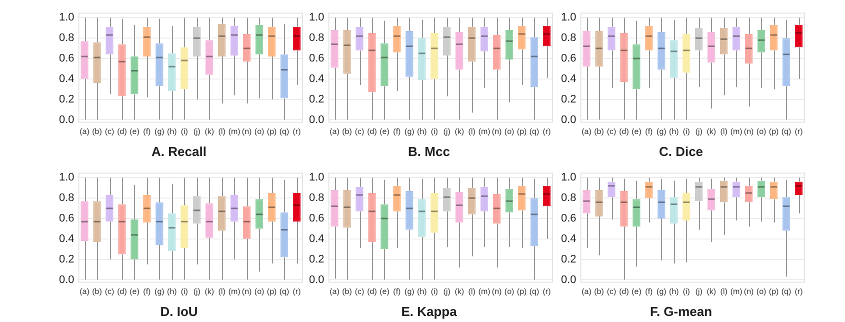  What do you see at coordinates (681, 311) in the screenshot?
I see `text: F. G-mean` at bounding box center [681, 311].